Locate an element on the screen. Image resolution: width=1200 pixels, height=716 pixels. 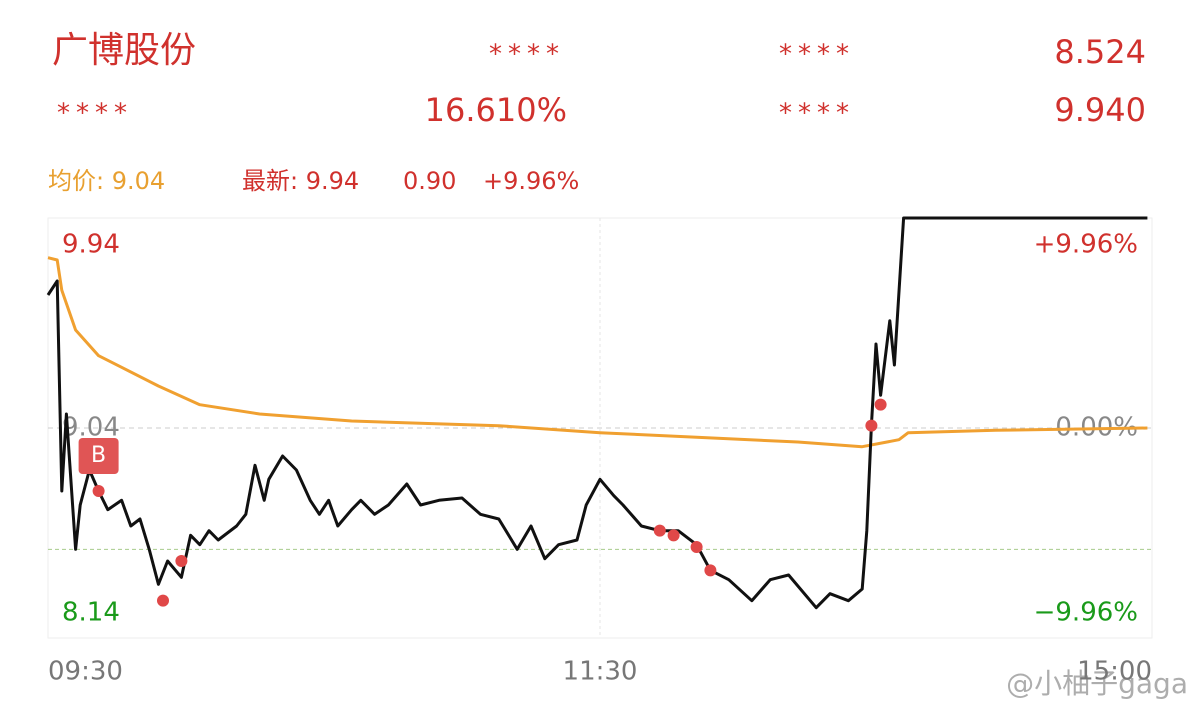
annotation: B is located at coordinates (98, 455).